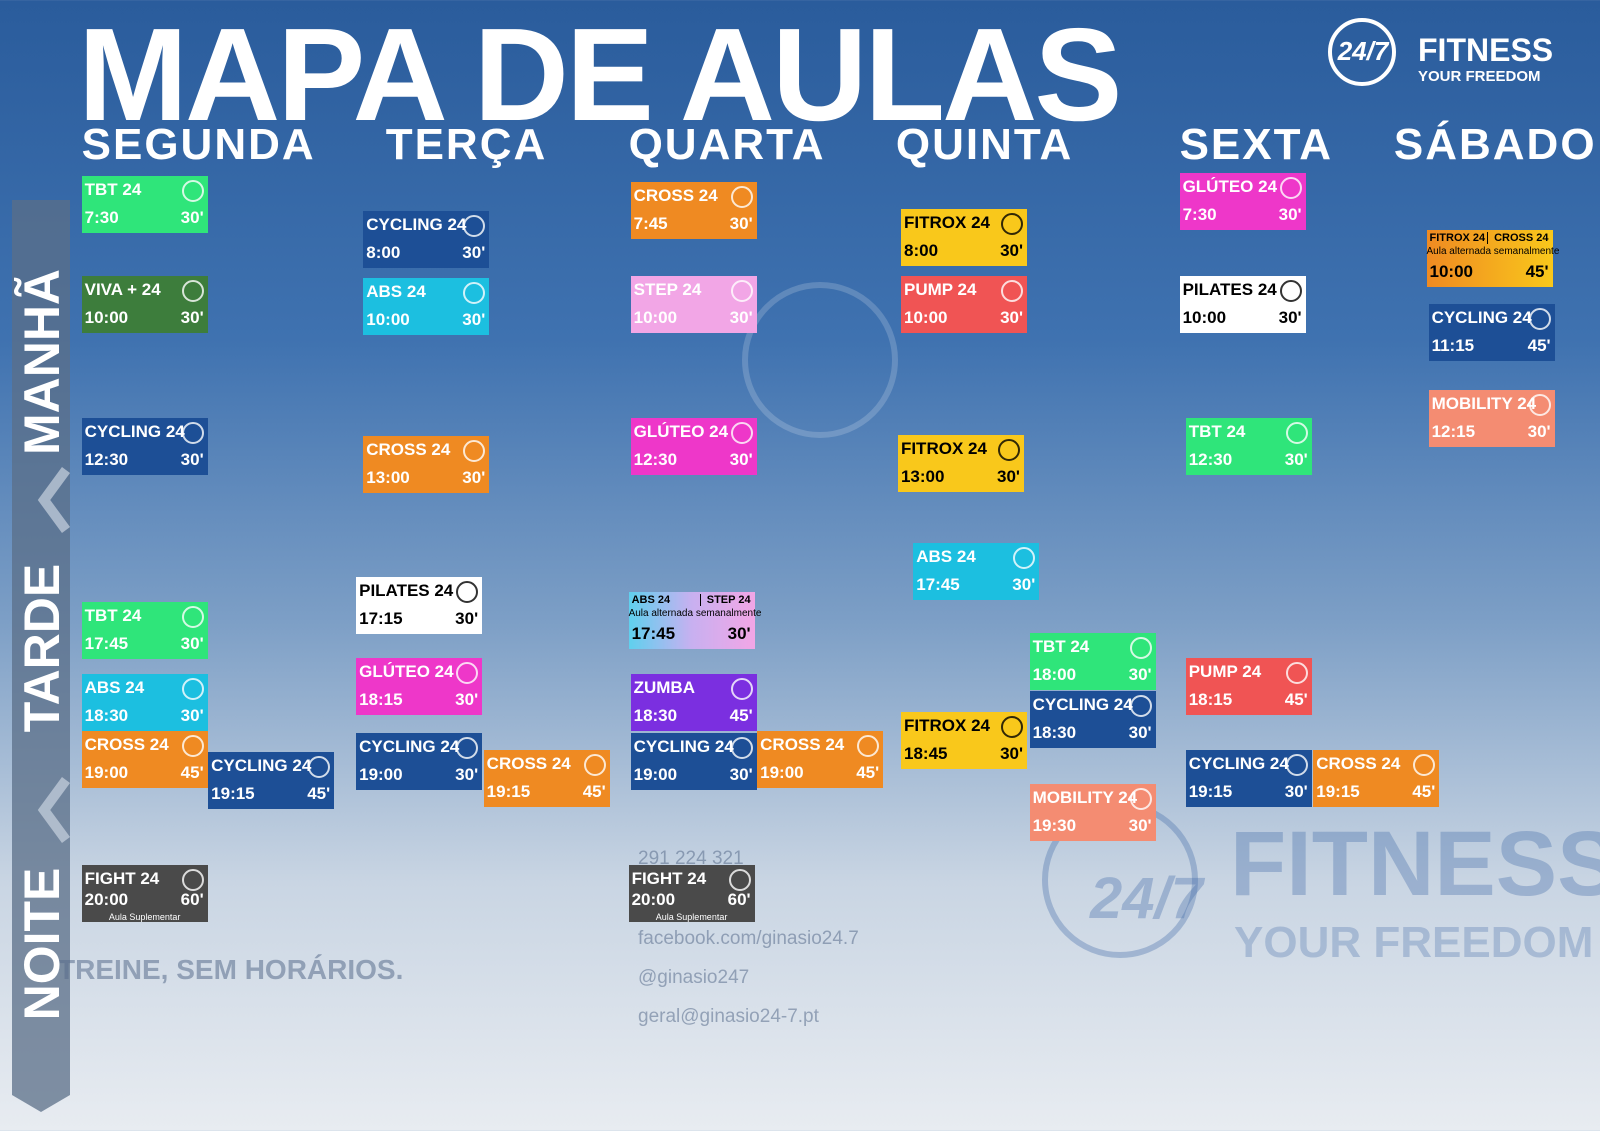  I want to click on class-note: Aula alternada semanalmente, so click(1493, 251).